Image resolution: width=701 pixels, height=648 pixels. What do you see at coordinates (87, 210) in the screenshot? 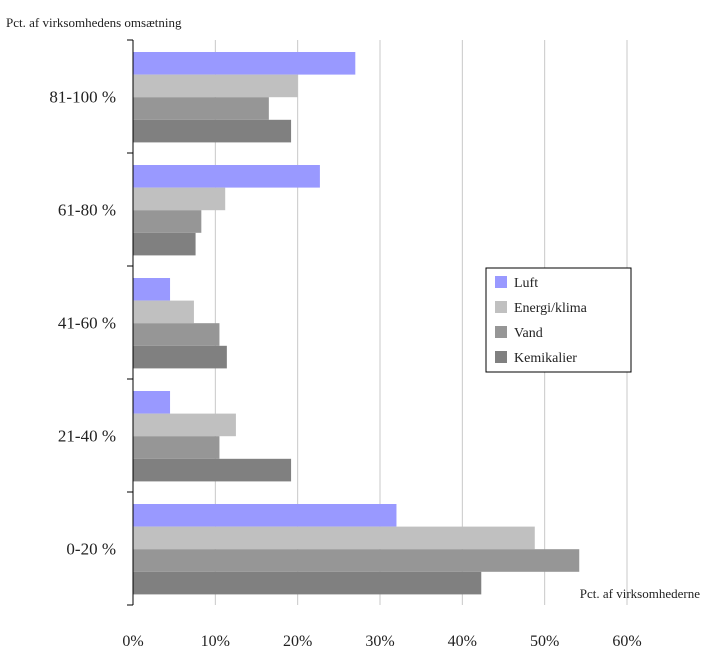
I see `y-tick-label: 61-80 %` at bounding box center [87, 210].